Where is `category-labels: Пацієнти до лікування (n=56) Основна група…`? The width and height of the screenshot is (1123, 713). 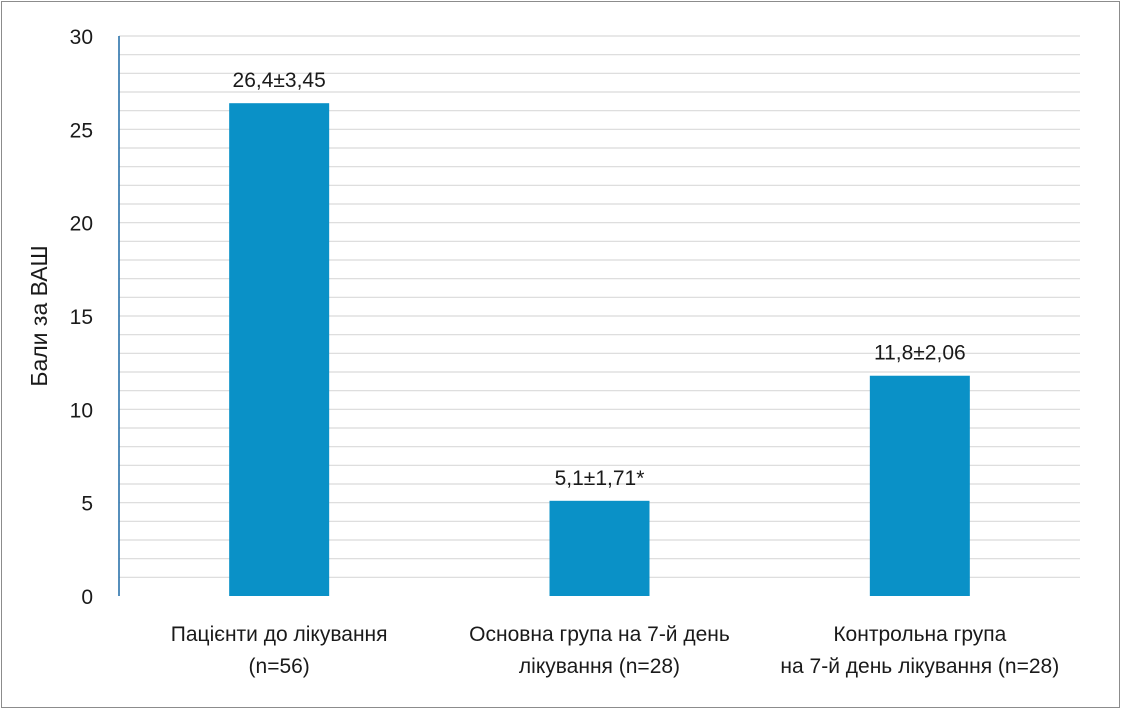 category-labels: Пацієнти до лікування (n=56) Основна група… is located at coordinates (615, 650).